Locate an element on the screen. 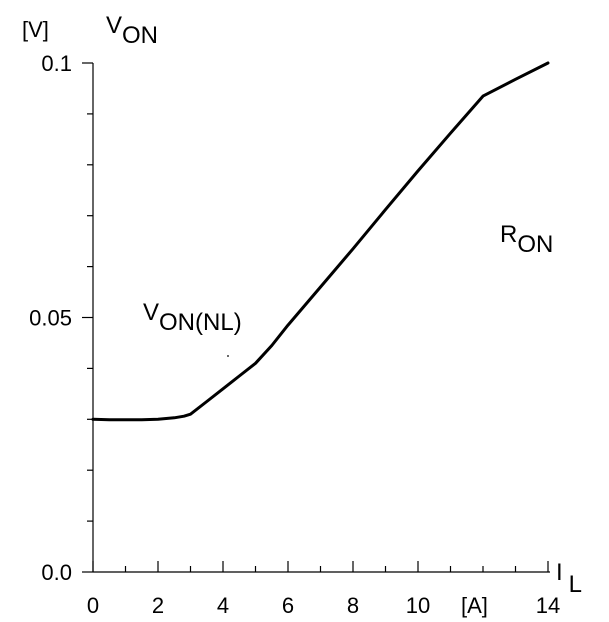  annotation-ron-main: R is located at coordinates (508, 234).